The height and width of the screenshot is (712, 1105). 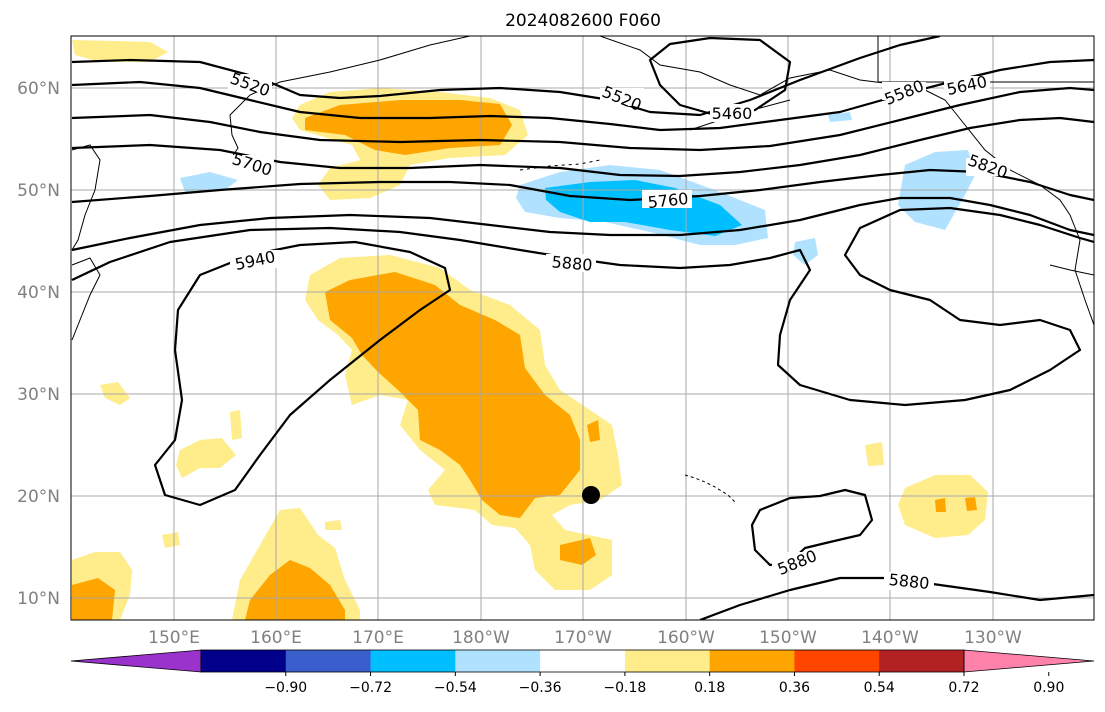 What do you see at coordinates (295, 590) in the screenshot?
I see `shade-orange-south-west` at bounding box center [295, 590].